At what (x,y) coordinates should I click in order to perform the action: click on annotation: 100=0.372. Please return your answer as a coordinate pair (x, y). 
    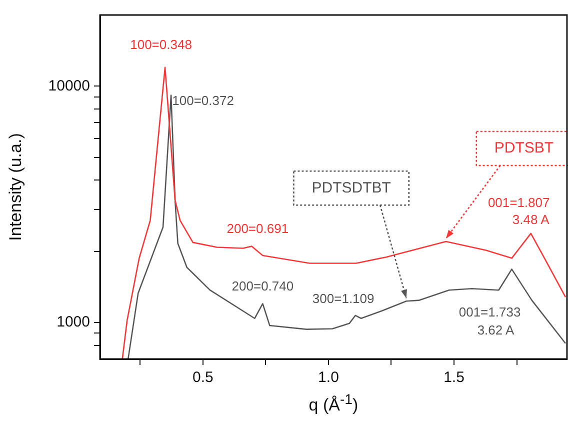
    Looking at the image, I should click on (203, 100).